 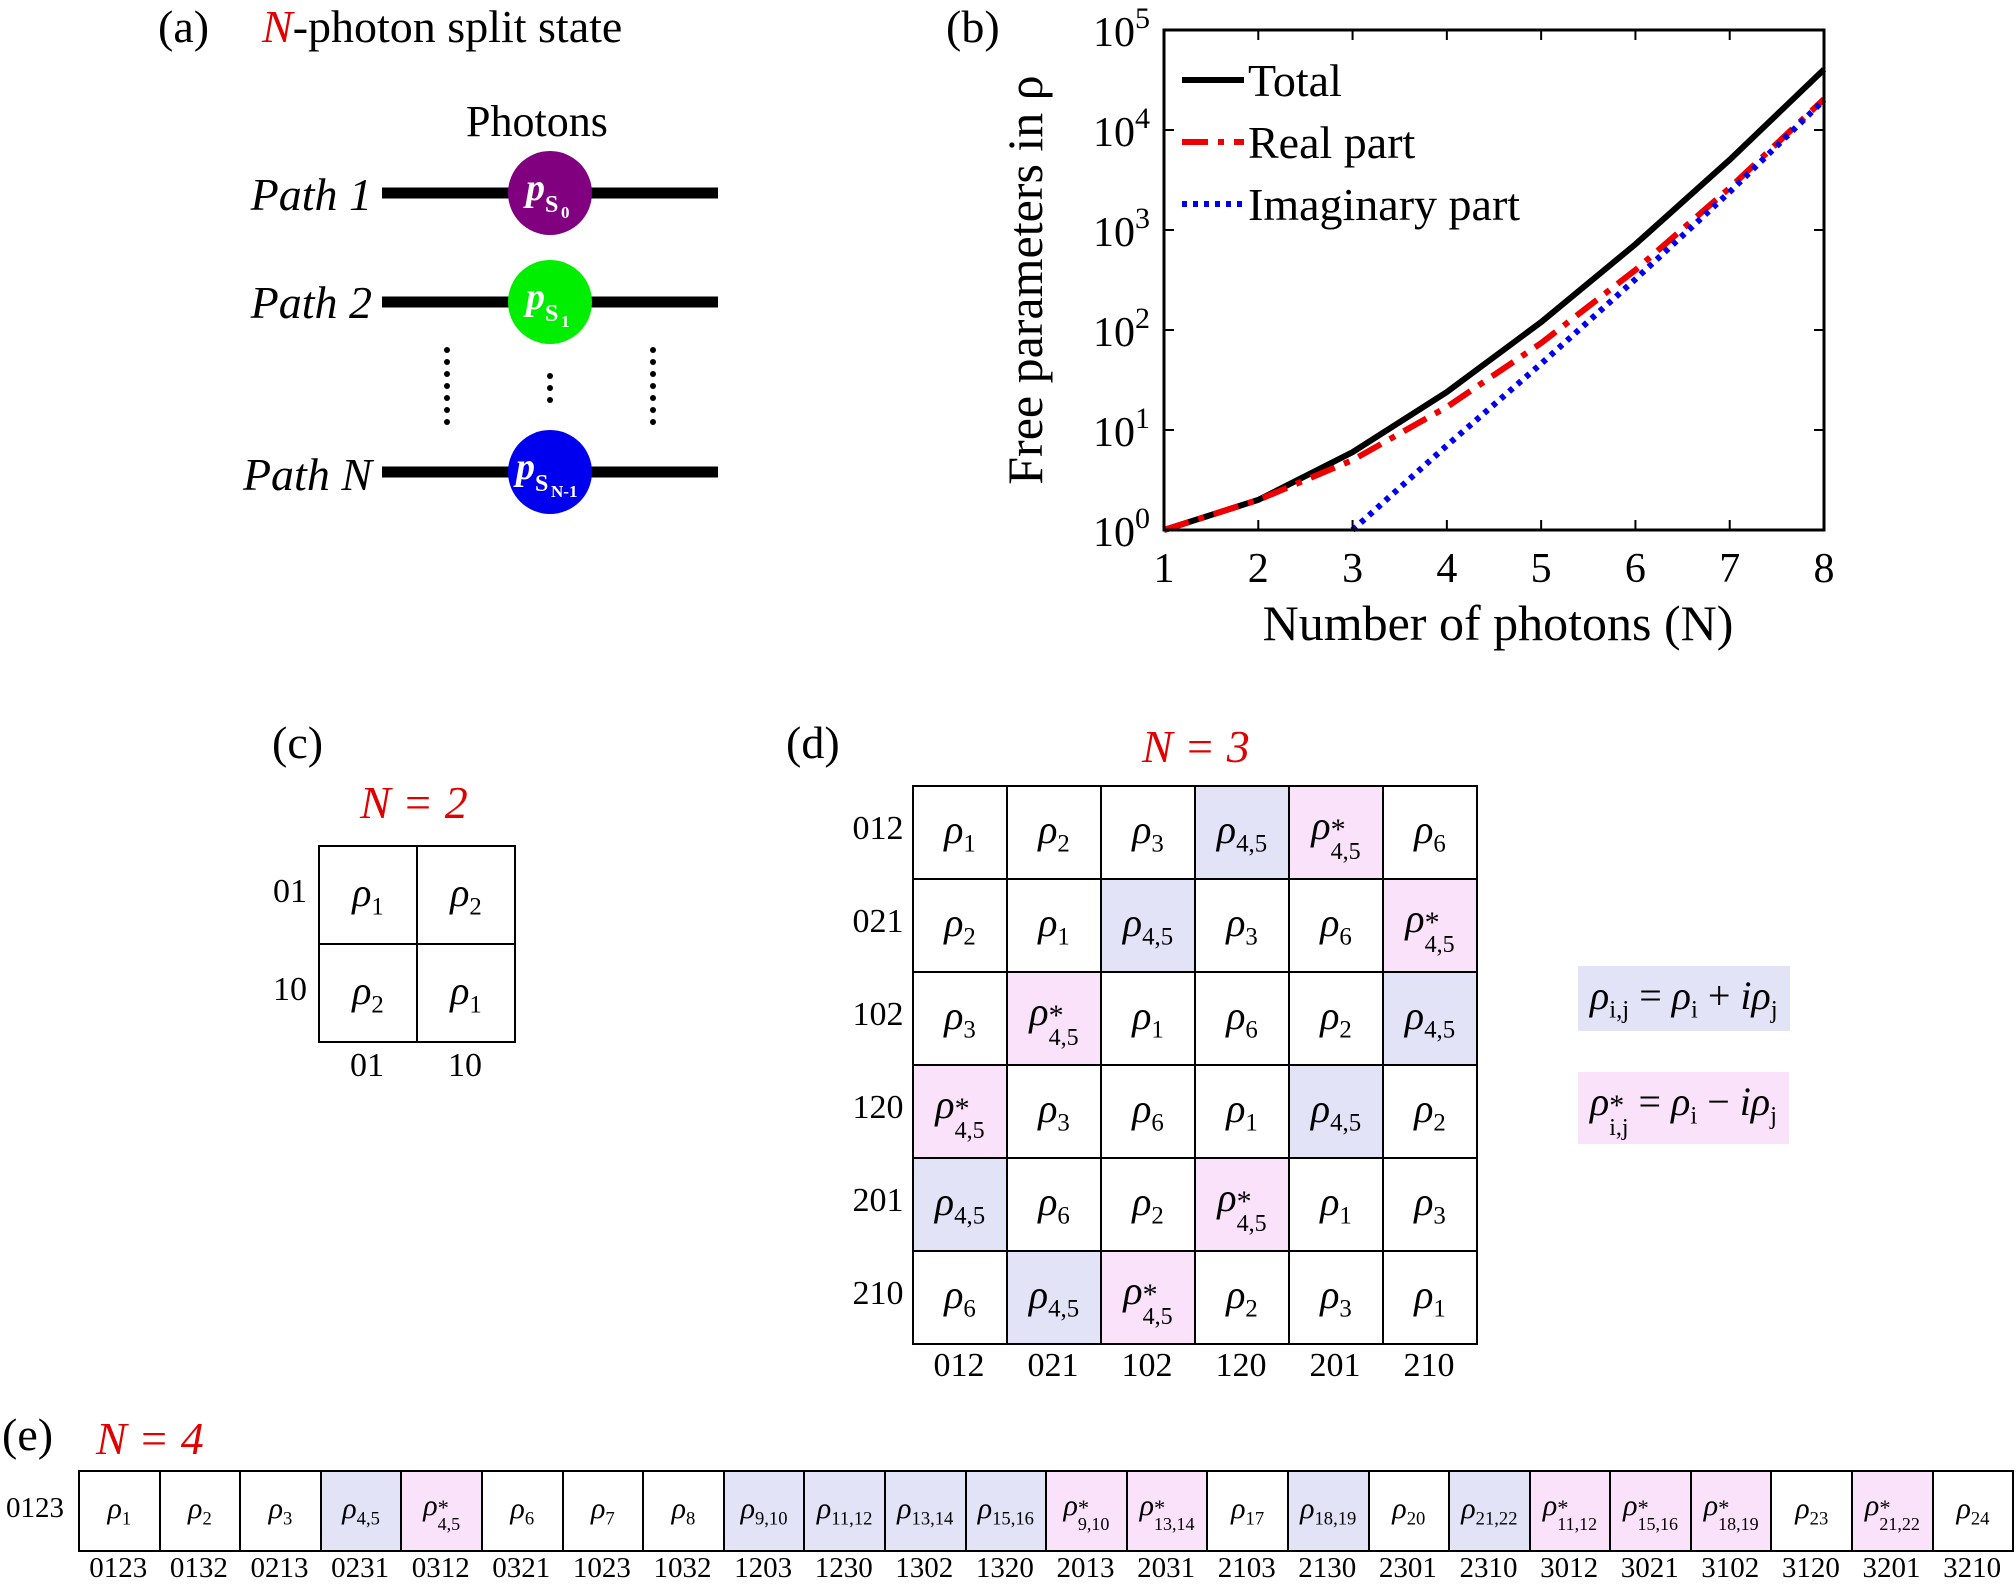 What do you see at coordinates (1121, 329) in the screenshot?
I see `y-tick-label: 10²` at bounding box center [1121, 329].